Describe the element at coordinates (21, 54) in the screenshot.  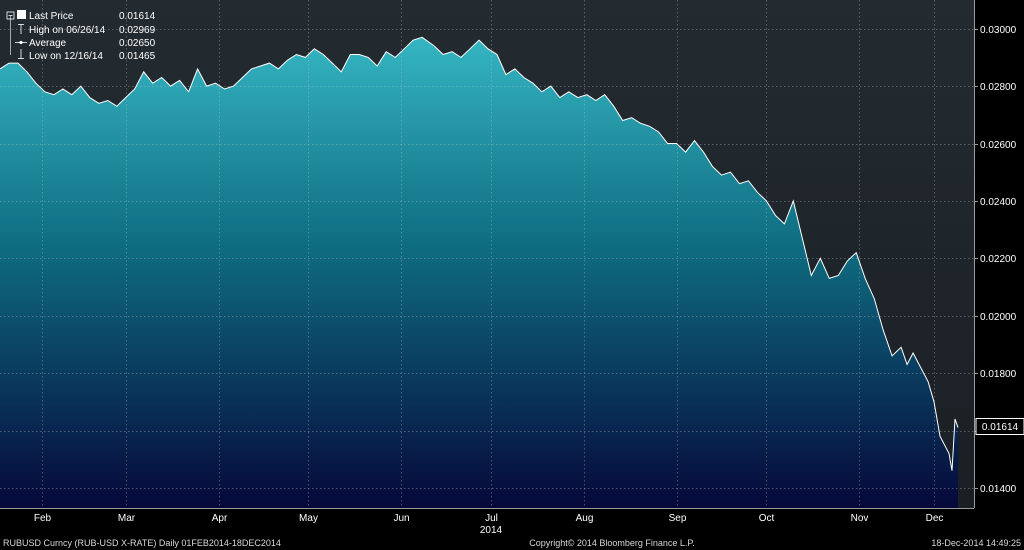
I see `legend-low-icon` at that location.